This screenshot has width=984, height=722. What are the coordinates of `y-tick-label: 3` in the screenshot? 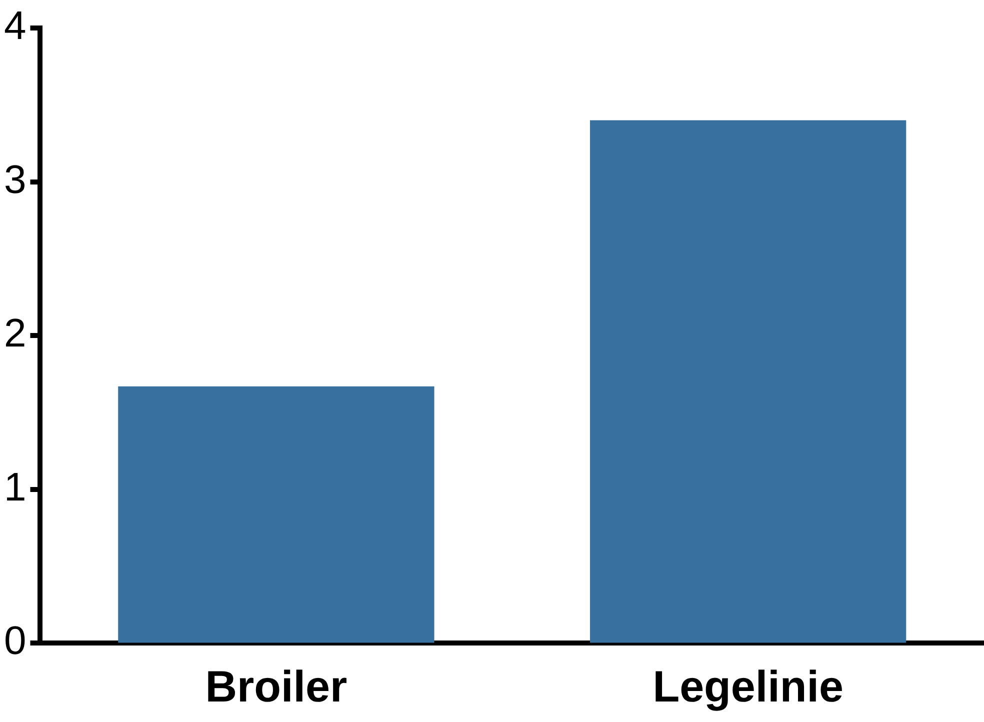 It's located at (15, 180).